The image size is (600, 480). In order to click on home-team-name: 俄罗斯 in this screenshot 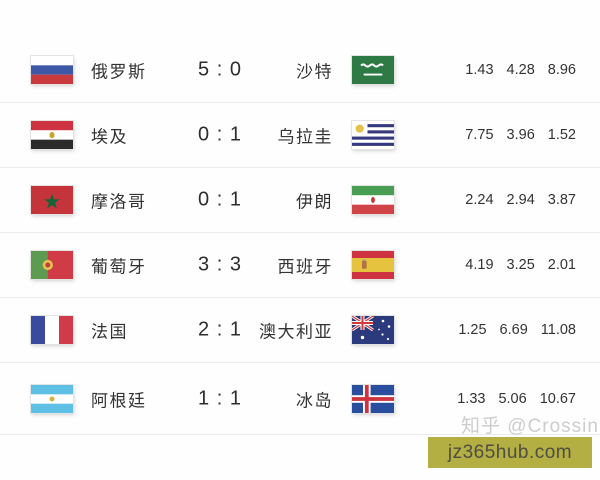, I will do `click(119, 72)`.